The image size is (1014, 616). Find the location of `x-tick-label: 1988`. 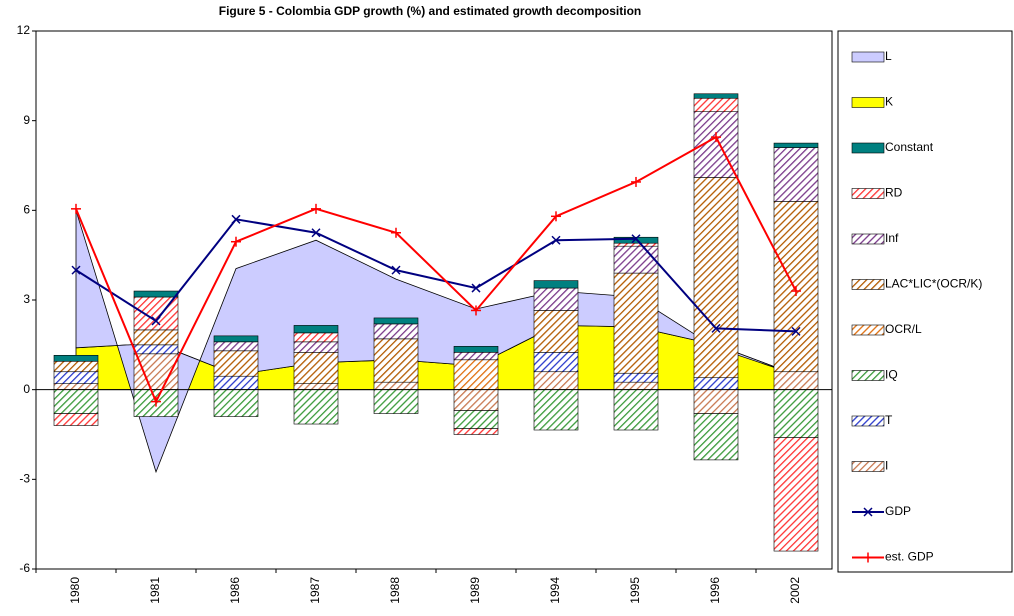

x-tick-label: 1988 is located at coordinates (395, 590).